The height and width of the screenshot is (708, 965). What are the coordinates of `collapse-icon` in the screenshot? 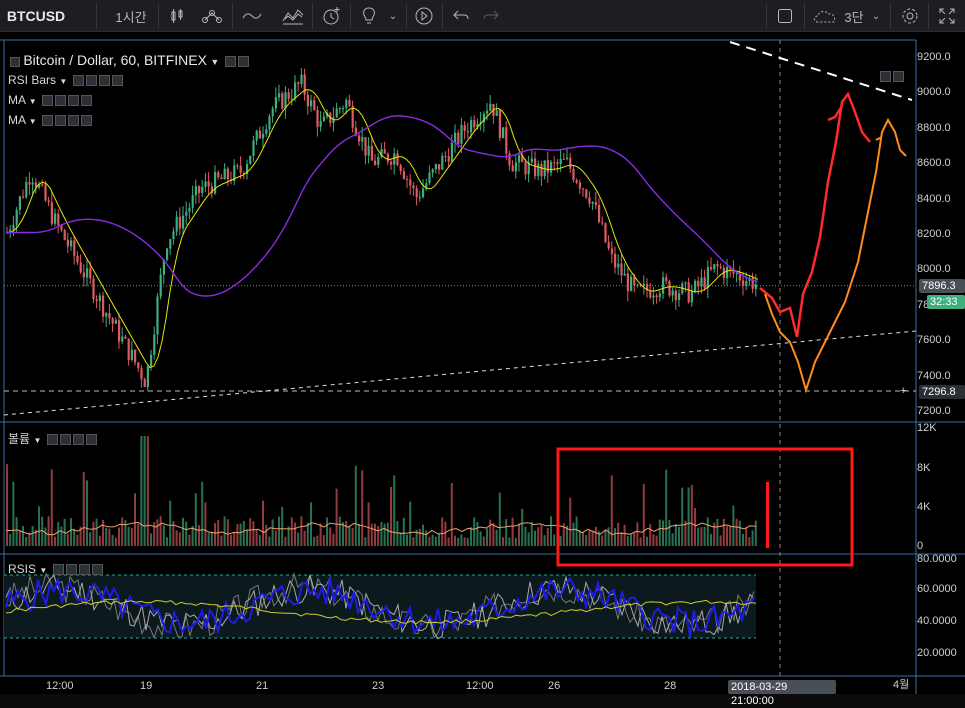 It's located at (15, 61).